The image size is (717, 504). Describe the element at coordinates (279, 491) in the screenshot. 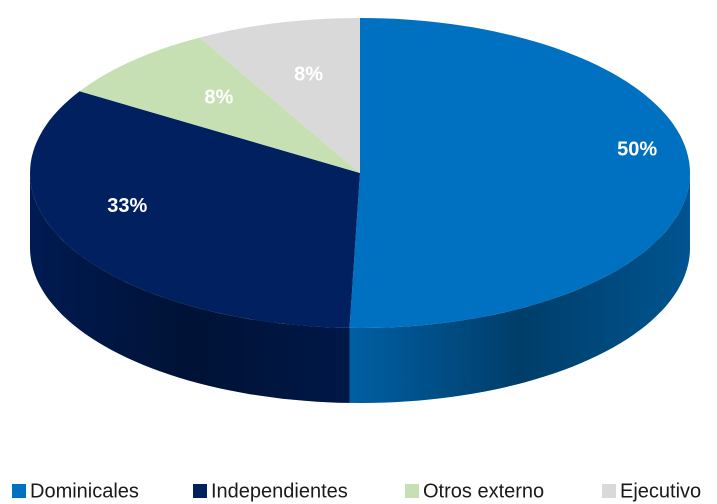

I see `legend-label: Independientes` at that location.